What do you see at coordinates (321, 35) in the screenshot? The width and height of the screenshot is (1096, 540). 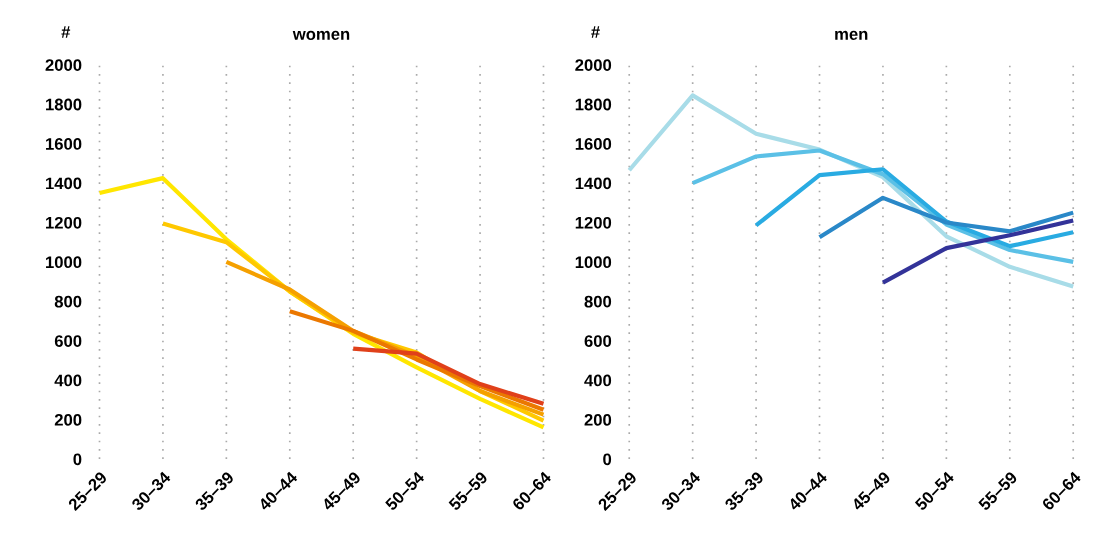 I see `chart-title: women` at bounding box center [321, 35].